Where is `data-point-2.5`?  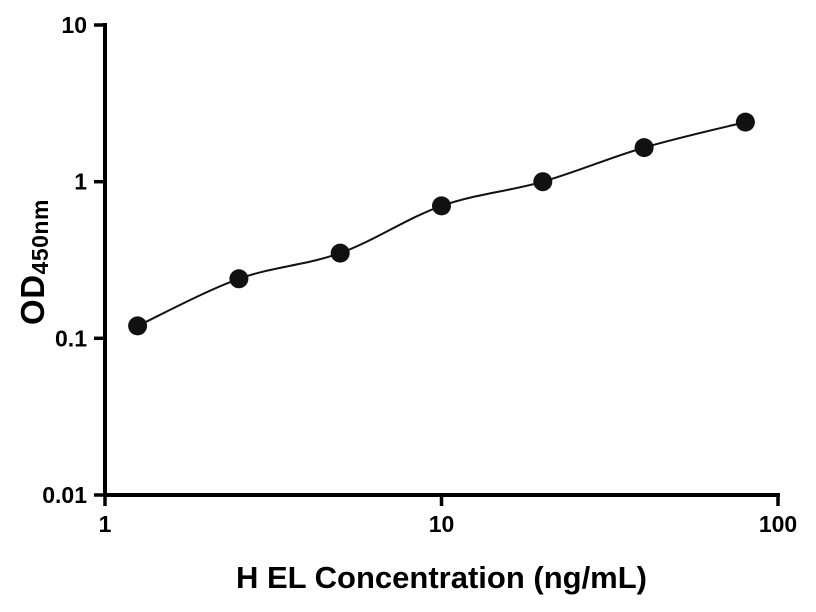 data-point-2.5 is located at coordinates (239, 279).